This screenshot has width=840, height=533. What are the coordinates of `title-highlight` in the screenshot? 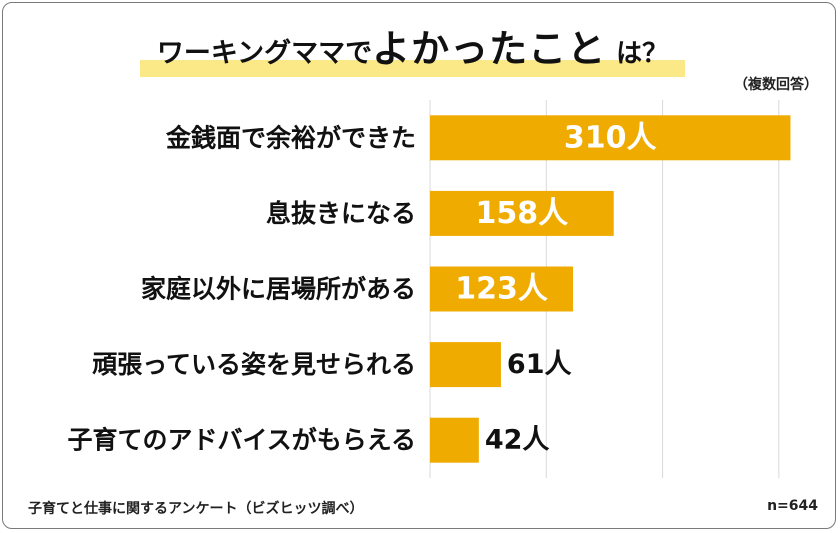 It's located at (412, 68).